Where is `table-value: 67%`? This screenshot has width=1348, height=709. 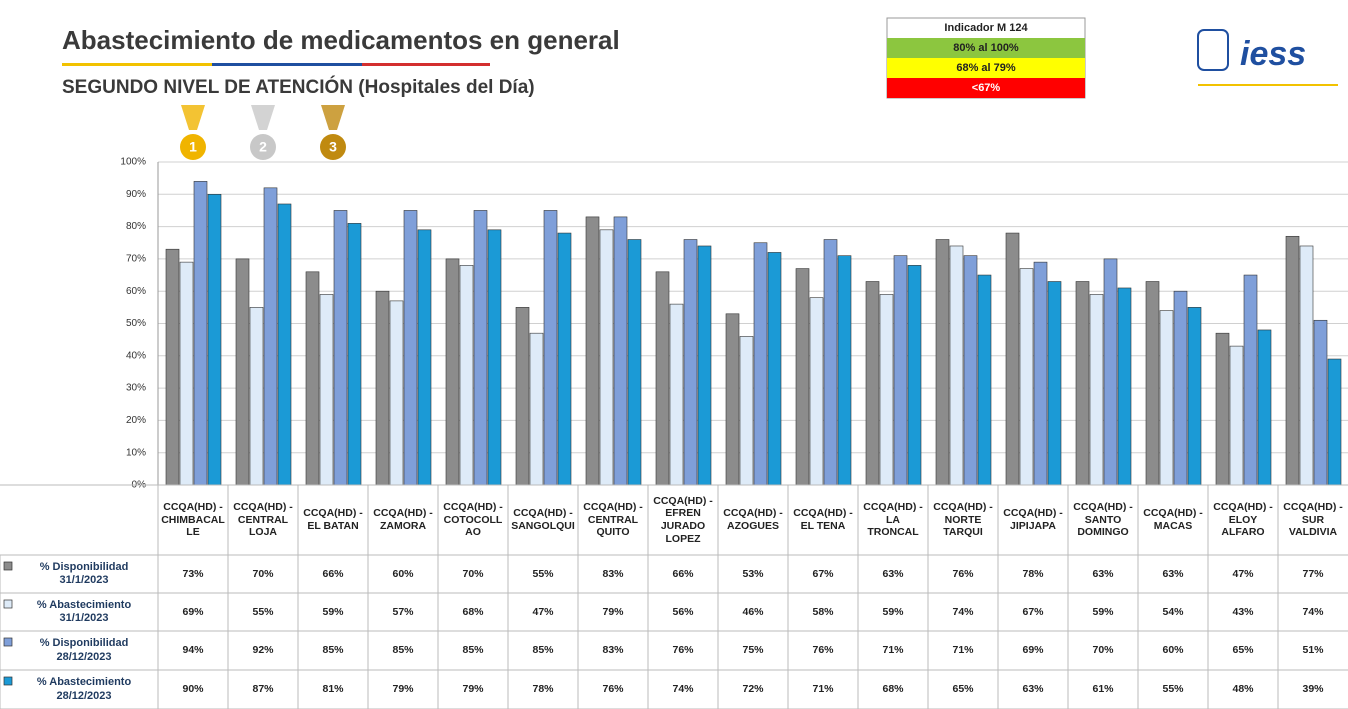 table-value: 67% is located at coordinates (823, 573).